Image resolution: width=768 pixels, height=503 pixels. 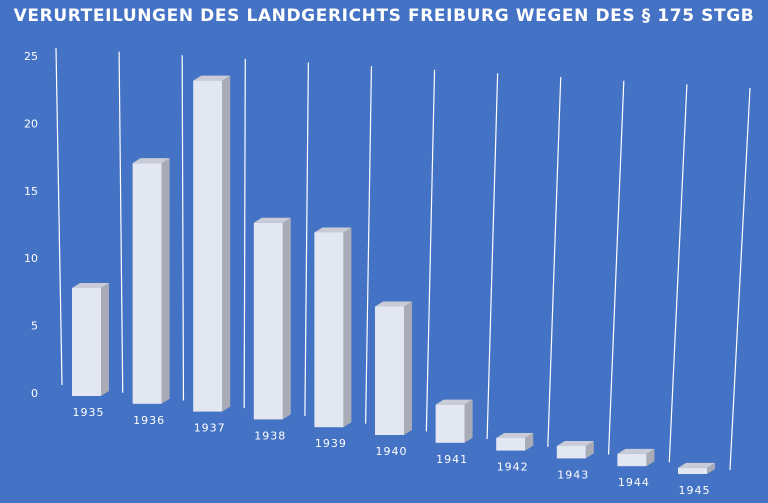 I want to click on y-tick-label: 5, so click(x=34, y=326).